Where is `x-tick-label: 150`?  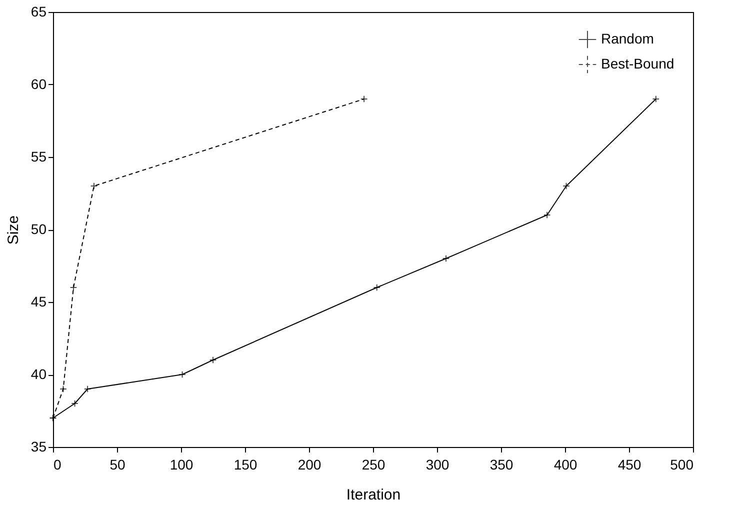 x-tick-label: 150 is located at coordinates (246, 464).